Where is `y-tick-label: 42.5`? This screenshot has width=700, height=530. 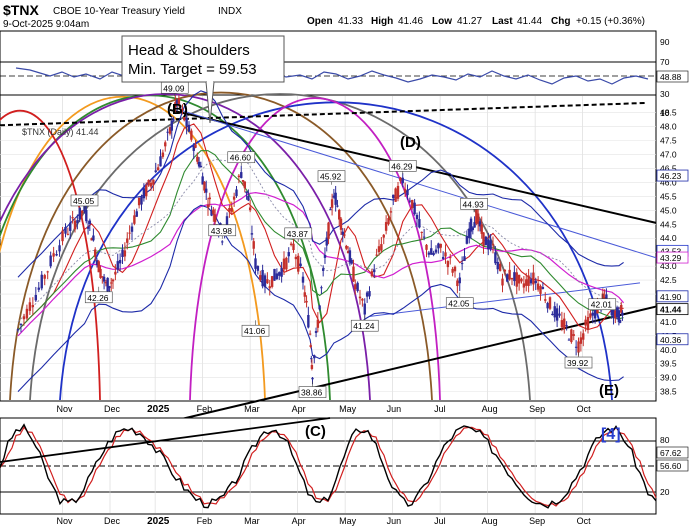
y-tick-label: 42.5 is located at coordinates (668, 280).